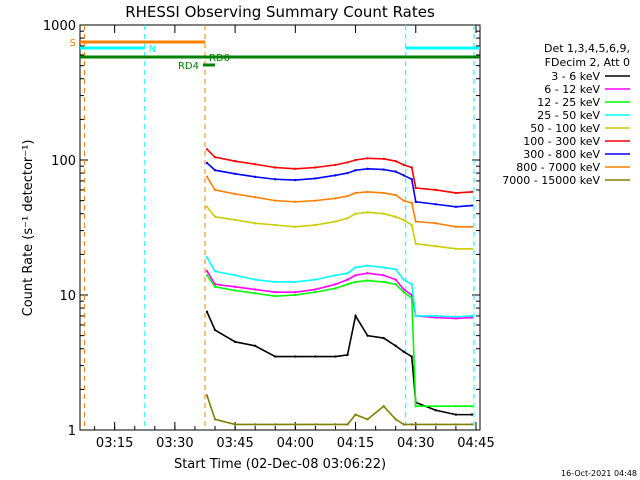 Image resolution: width=640 pixels, height=480 pixels. I want to click on x-tick-label: 04:00, so click(295, 443).